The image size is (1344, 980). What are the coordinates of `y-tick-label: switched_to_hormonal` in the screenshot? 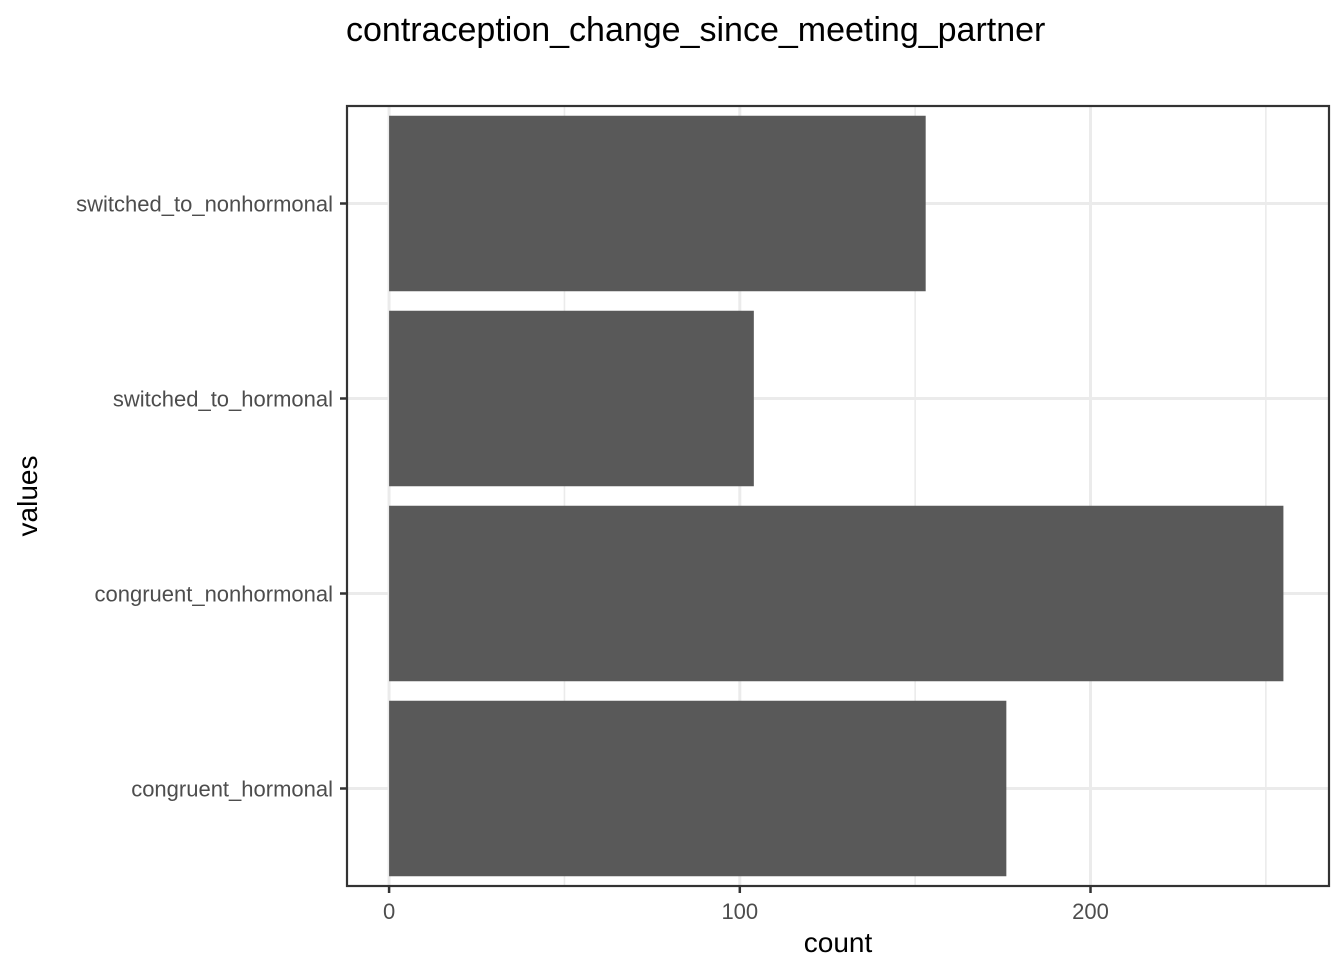 It's located at (223, 399).